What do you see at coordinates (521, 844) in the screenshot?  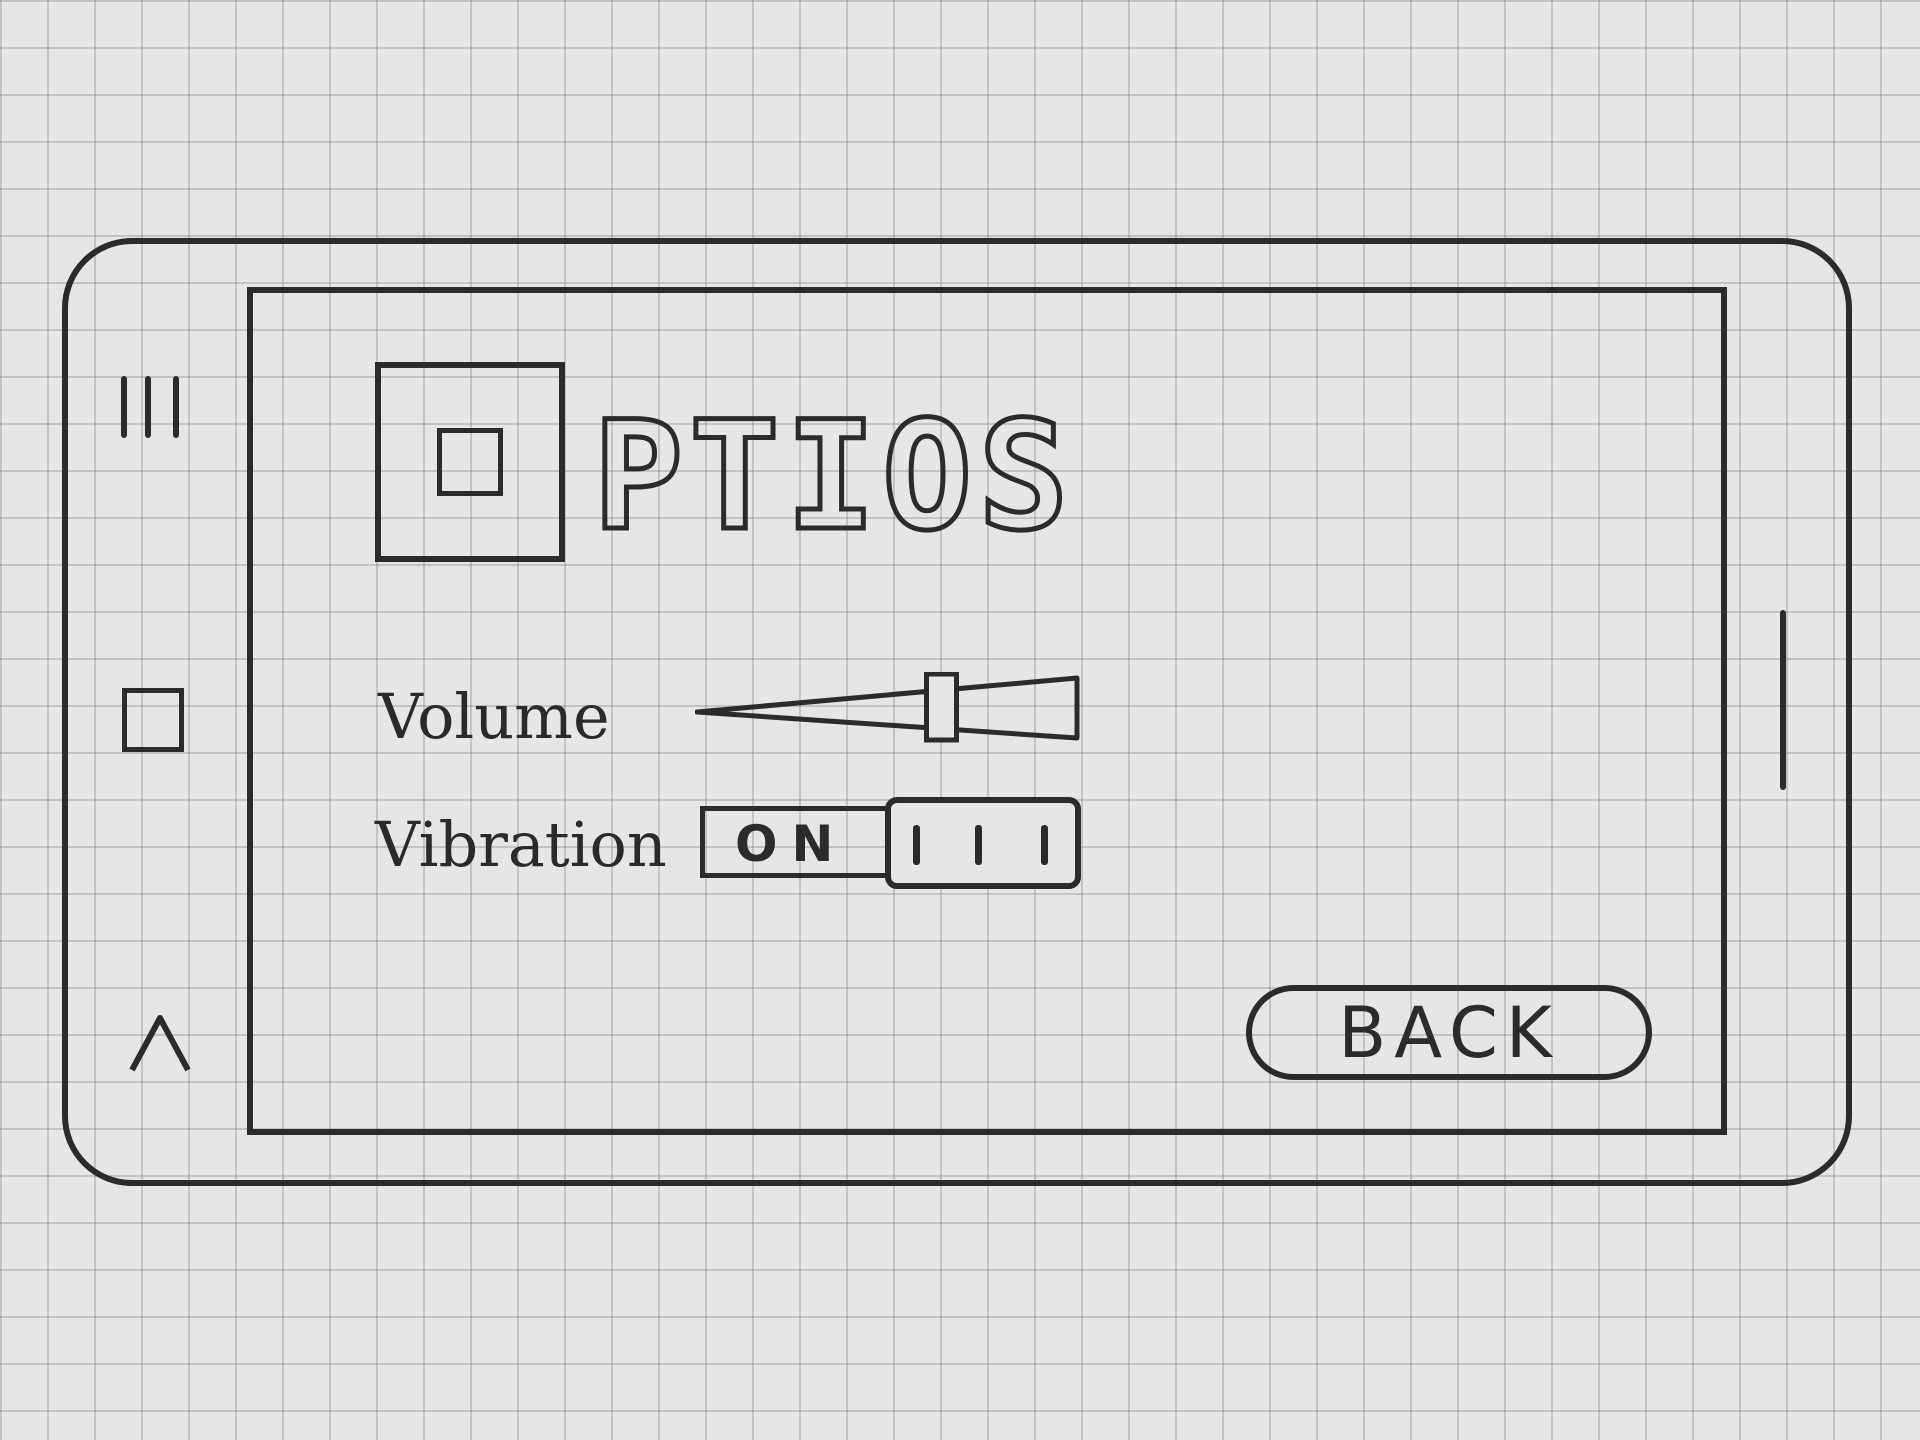 I see `vibration-label: Vibration` at bounding box center [521, 844].